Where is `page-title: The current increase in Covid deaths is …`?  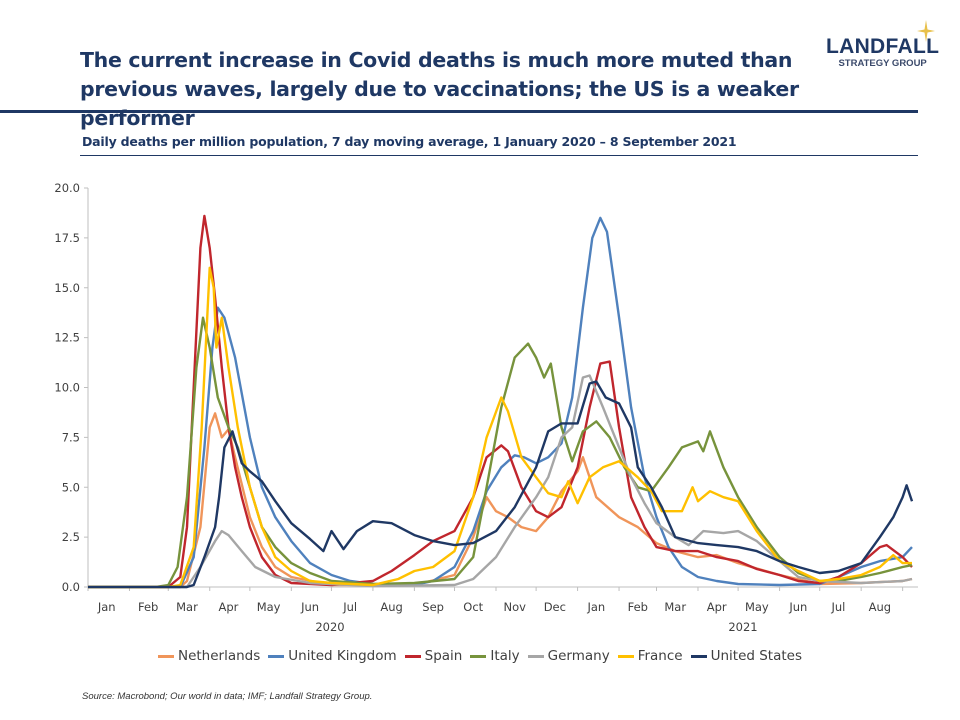 page-title: The current increase in Covid deaths is … is located at coordinates (439, 89).